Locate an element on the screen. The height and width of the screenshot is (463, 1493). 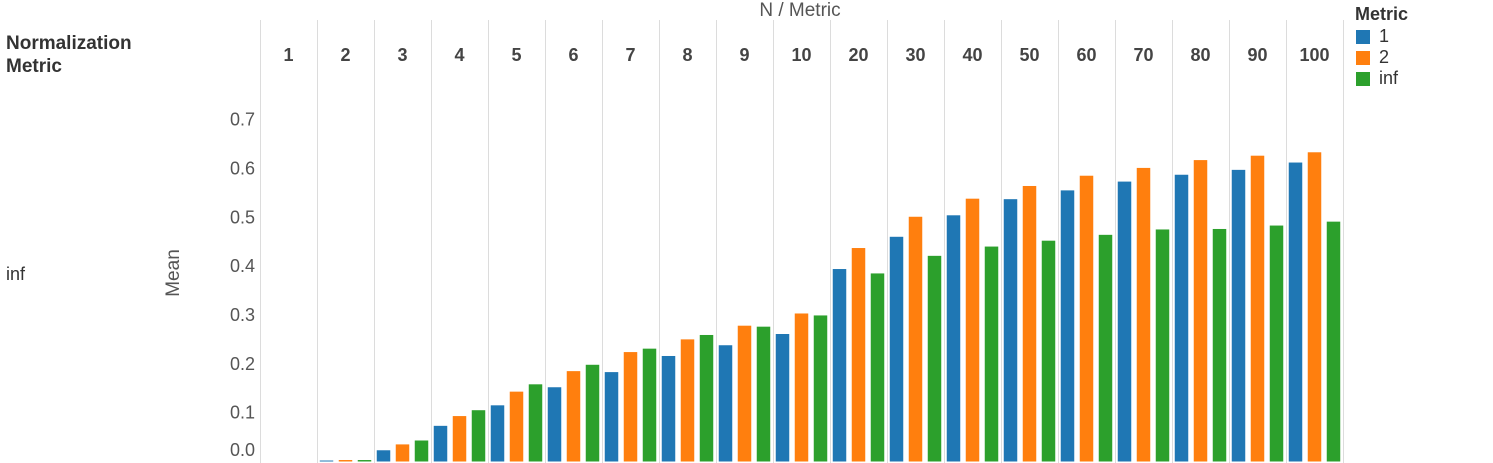
bar-3-metric-inf is located at coordinates (421, 451).